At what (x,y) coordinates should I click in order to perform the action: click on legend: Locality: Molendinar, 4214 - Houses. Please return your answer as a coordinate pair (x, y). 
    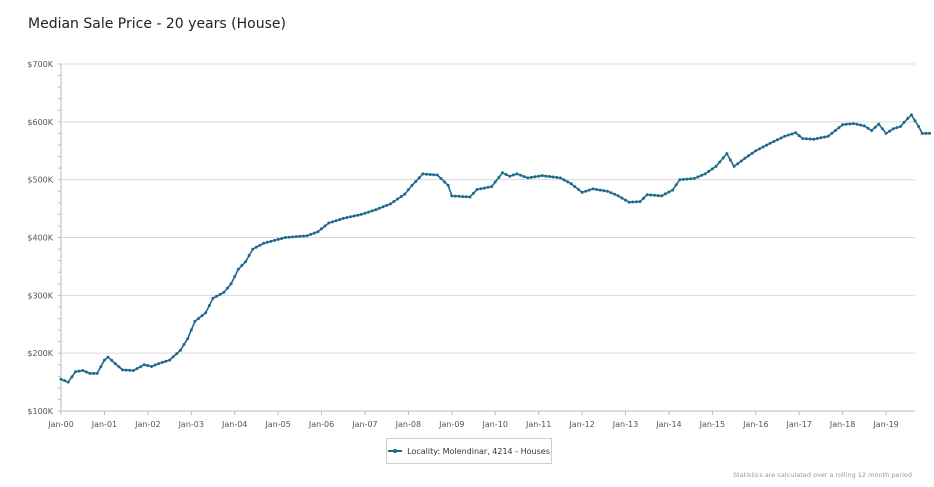
    Looking at the image, I should click on (469, 451).